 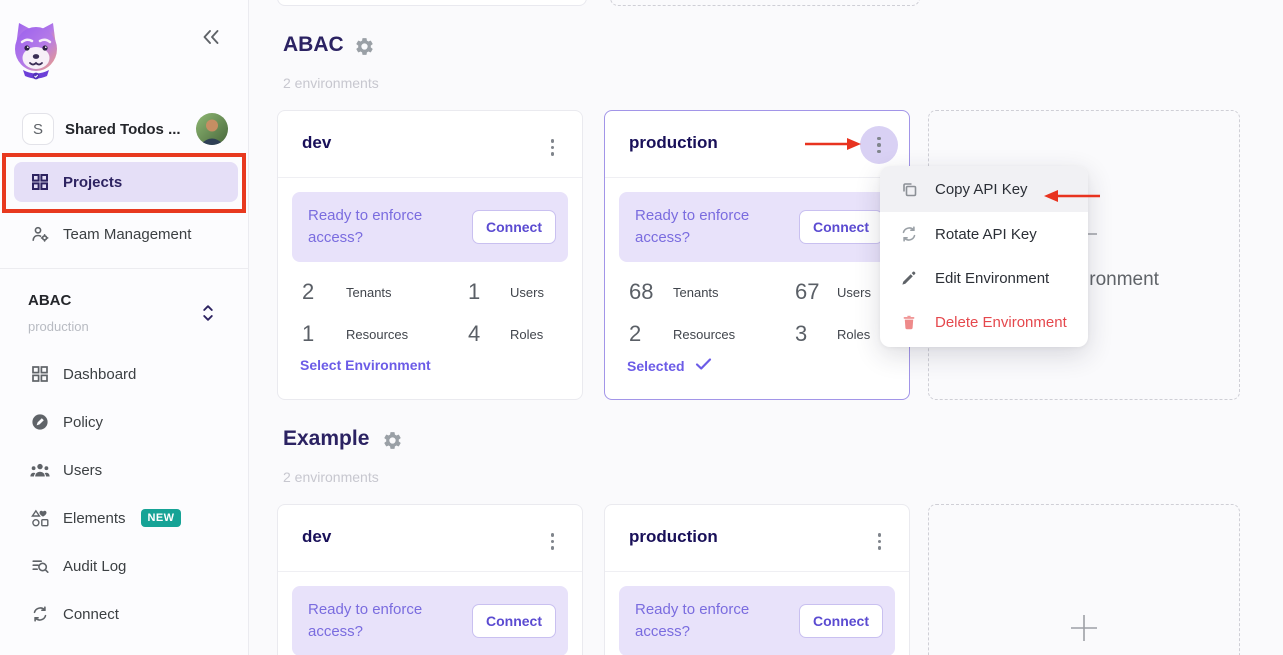 What do you see at coordinates (430, 579) in the screenshot?
I see `environment-card-dev: dev Ready to enforce access? Connect` at bounding box center [430, 579].